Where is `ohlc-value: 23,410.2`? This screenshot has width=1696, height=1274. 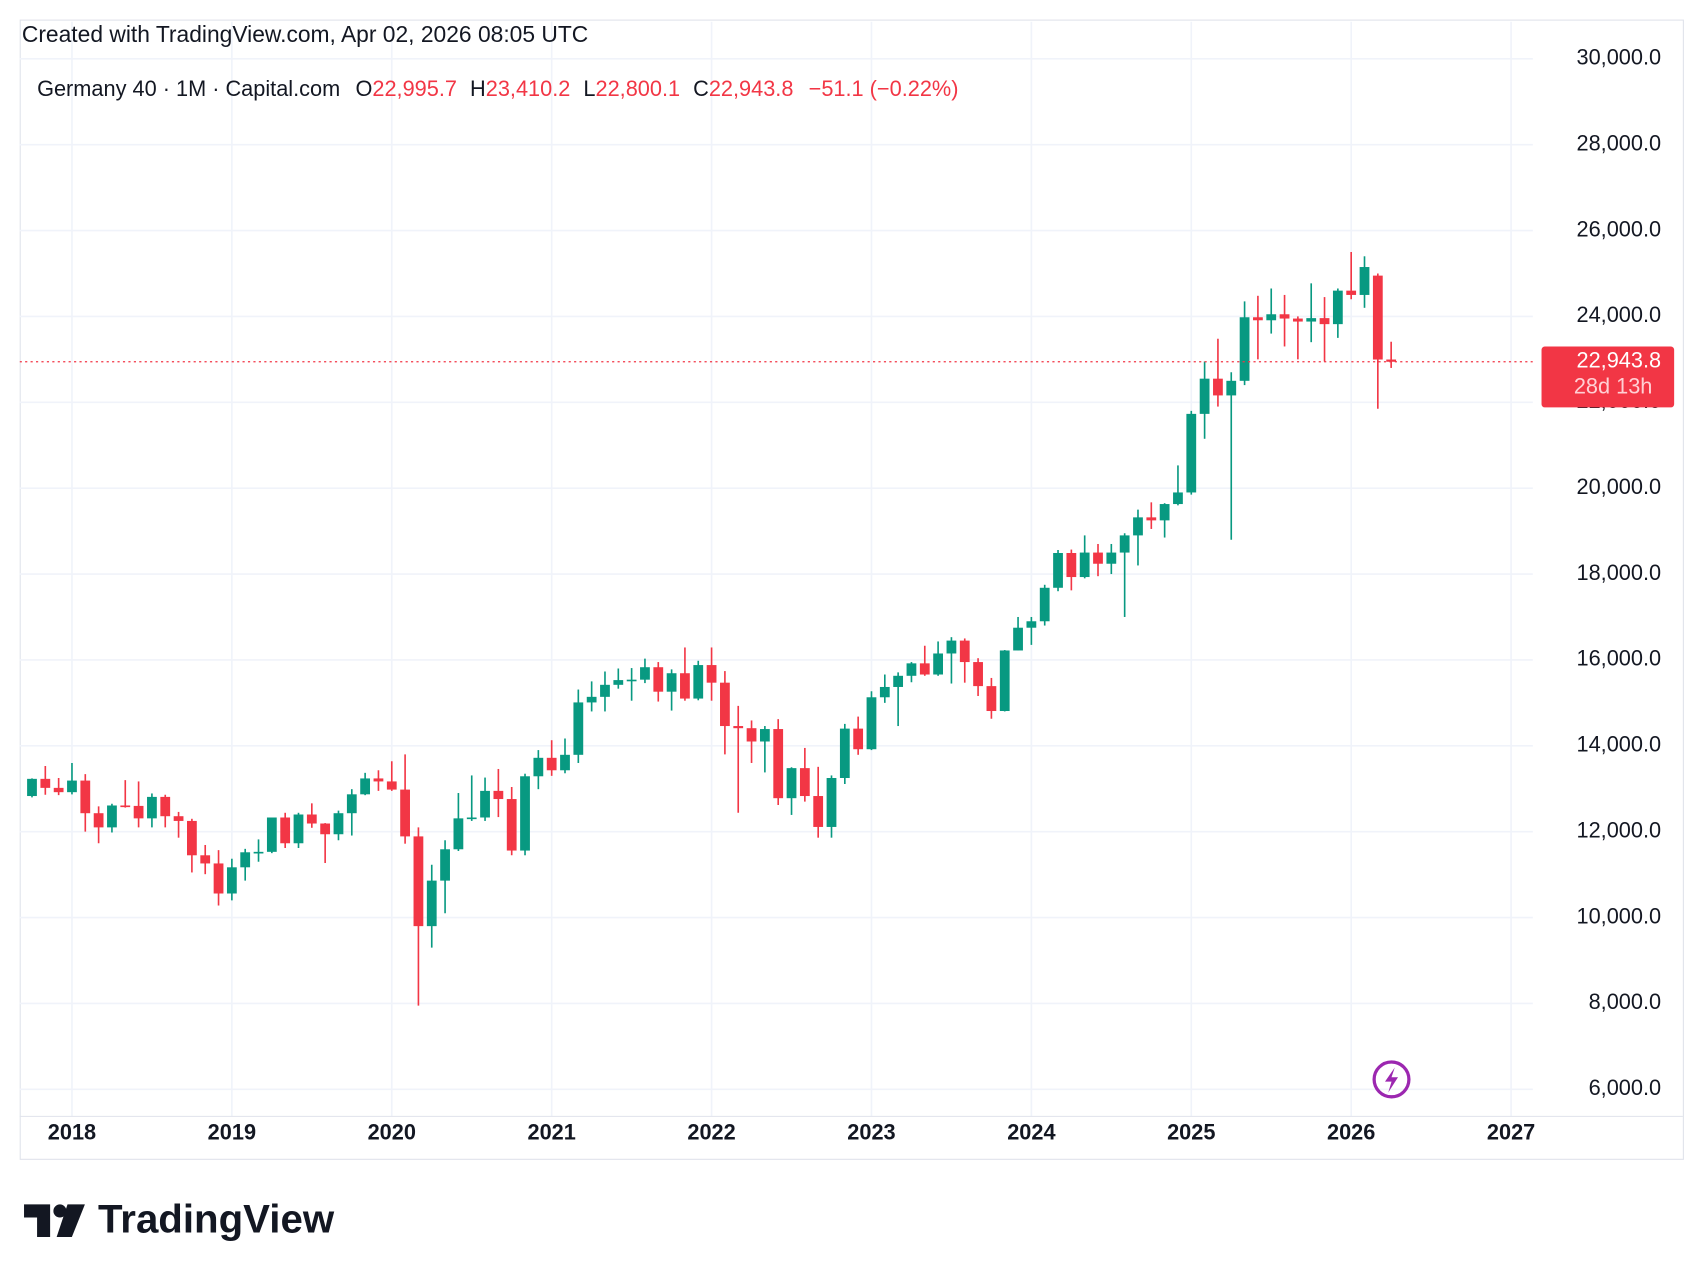 ohlc-value: 23,410.2 is located at coordinates (528, 88).